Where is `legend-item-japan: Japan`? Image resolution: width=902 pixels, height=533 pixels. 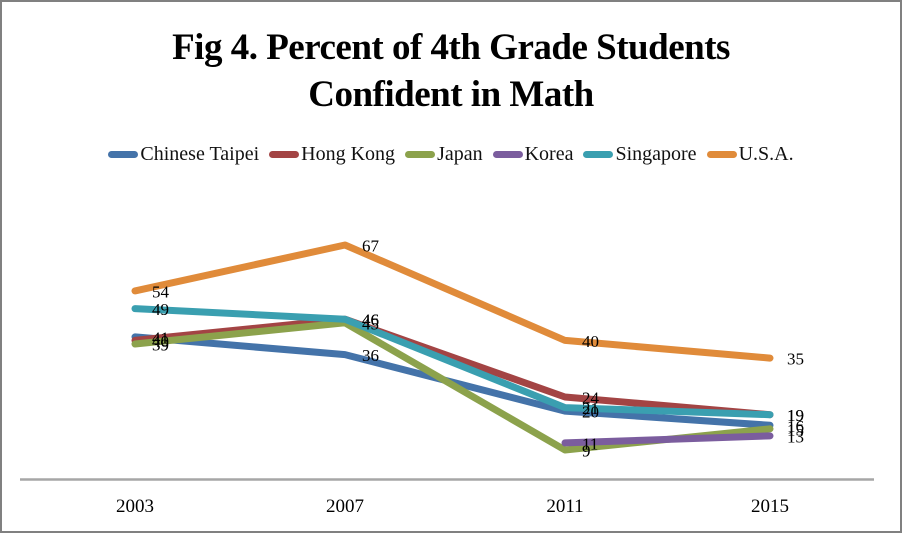
legend-item-japan: Japan is located at coordinates (444, 154).